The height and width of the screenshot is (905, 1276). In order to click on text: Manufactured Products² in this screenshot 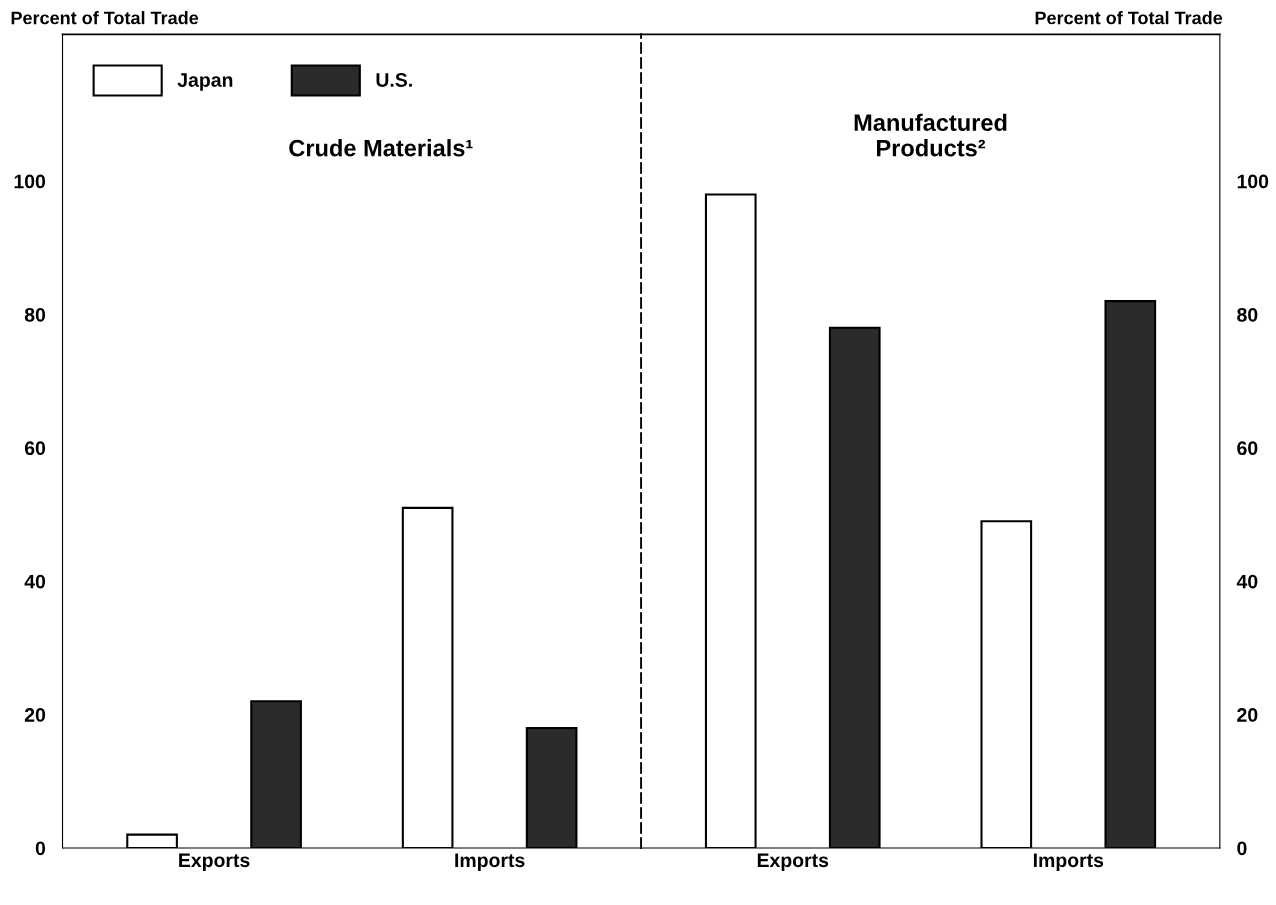, I will do `click(930, 135)`.